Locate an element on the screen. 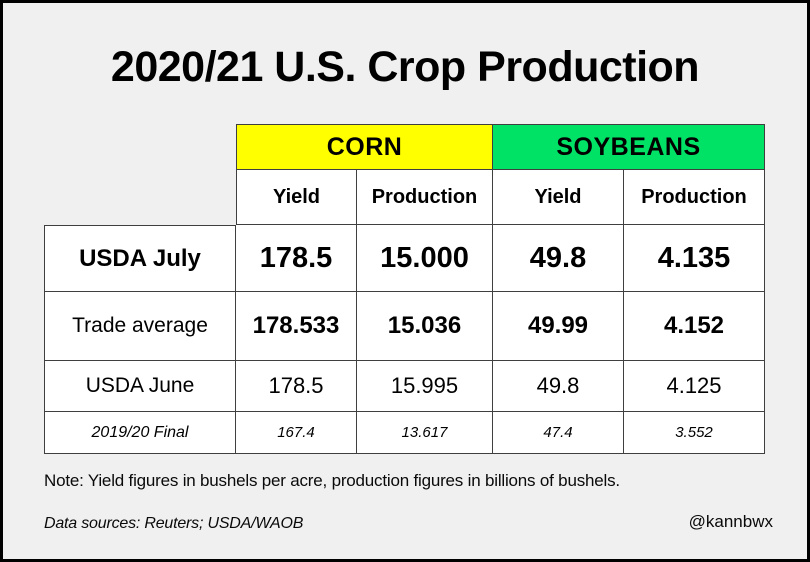 This screenshot has height=562, width=810. cell-usda-june-soybeans-production: 4.125 is located at coordinates (694, 386).